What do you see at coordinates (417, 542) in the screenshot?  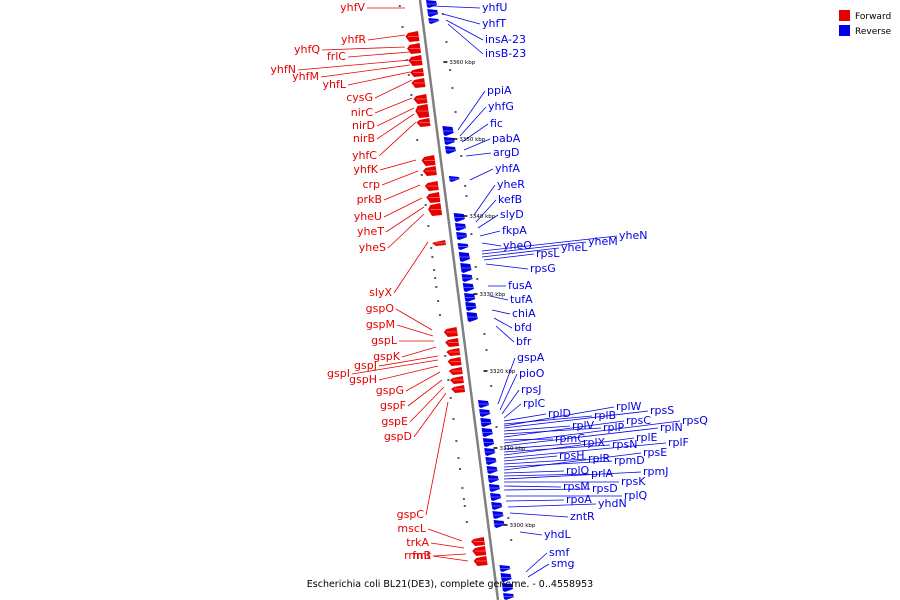 I see `forward-gene-label: trkA` at bounding box center [417, 542].